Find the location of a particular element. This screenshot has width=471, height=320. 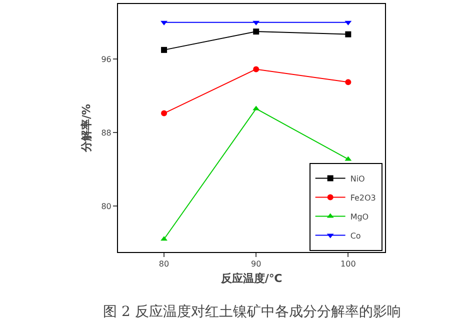

caption: 图 2 反应温度对红土镍矿中各成分分解率的影响 is located at coordinates (252, 312).